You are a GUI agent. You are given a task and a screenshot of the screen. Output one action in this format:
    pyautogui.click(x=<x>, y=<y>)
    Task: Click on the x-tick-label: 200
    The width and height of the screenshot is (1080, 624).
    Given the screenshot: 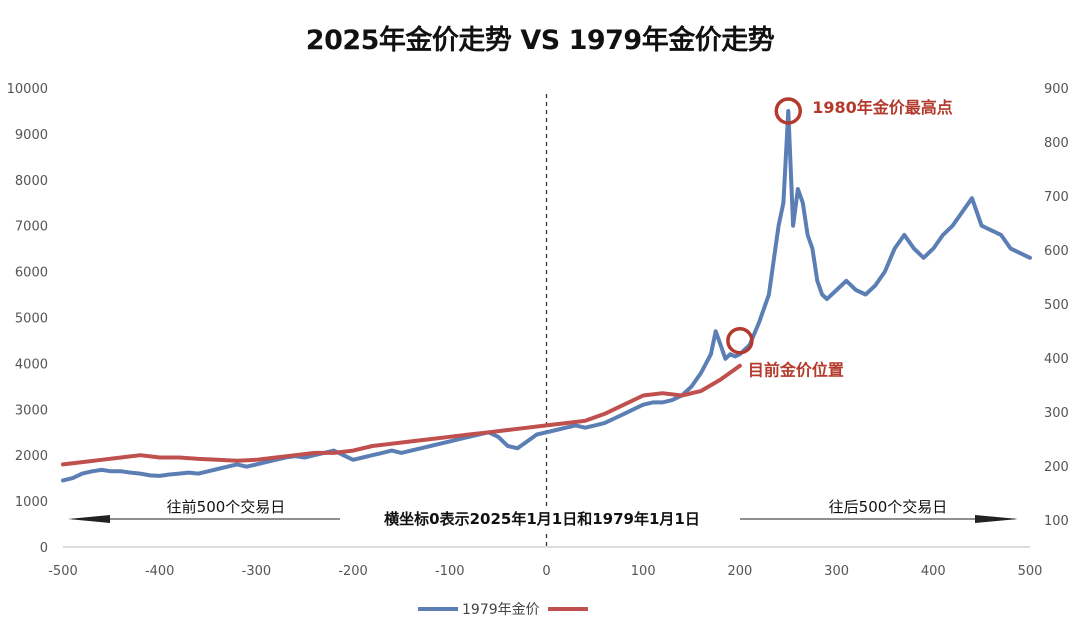 What is the action you would take?
    pyautogui.click(x=739, y=571)
    